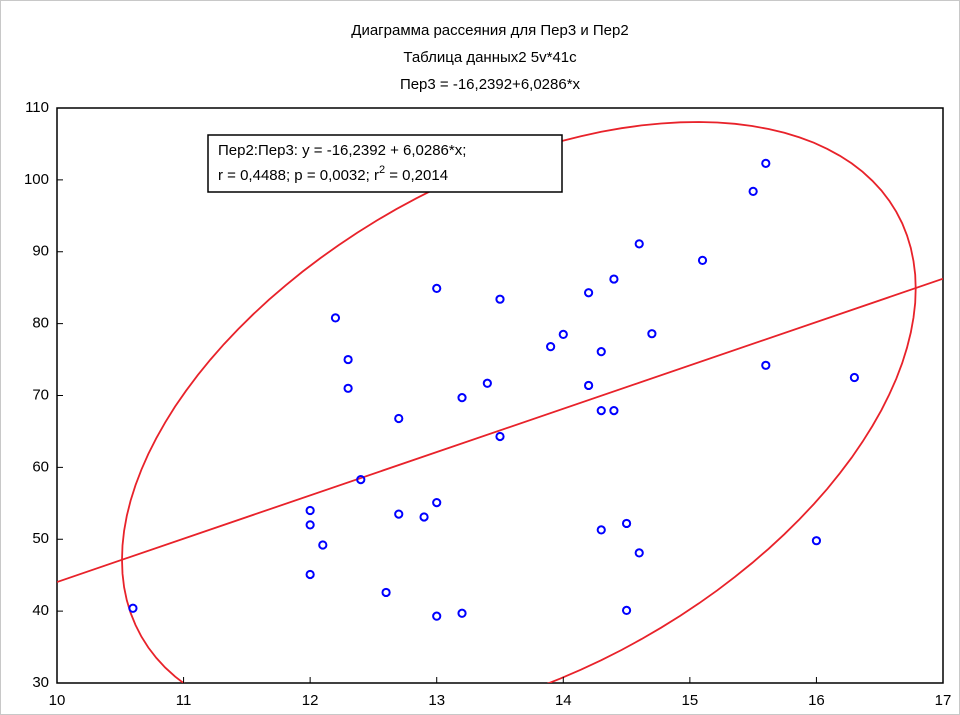 The image size is (960, 715). I want to click on y-tick-label: 50, so click(40, 538).